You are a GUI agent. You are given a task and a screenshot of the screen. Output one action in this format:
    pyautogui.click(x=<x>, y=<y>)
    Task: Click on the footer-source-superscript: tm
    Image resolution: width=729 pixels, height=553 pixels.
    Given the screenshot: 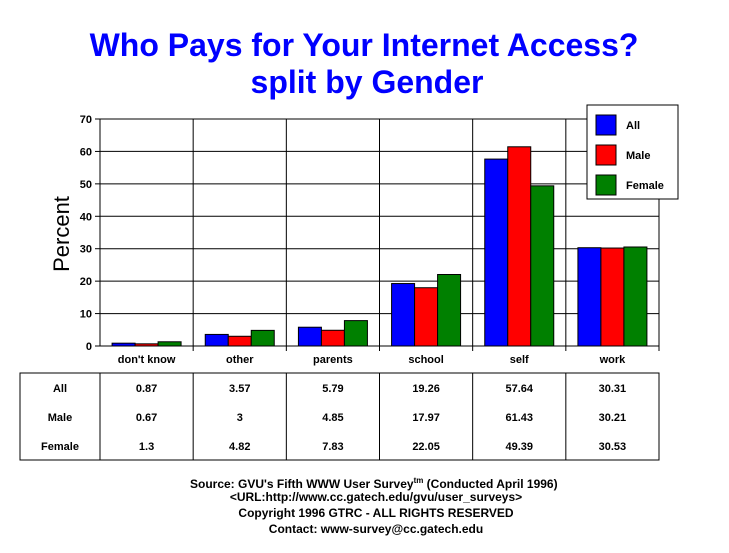 What is the action you would take?
    pyautogui.click(x=419, y=480)
    